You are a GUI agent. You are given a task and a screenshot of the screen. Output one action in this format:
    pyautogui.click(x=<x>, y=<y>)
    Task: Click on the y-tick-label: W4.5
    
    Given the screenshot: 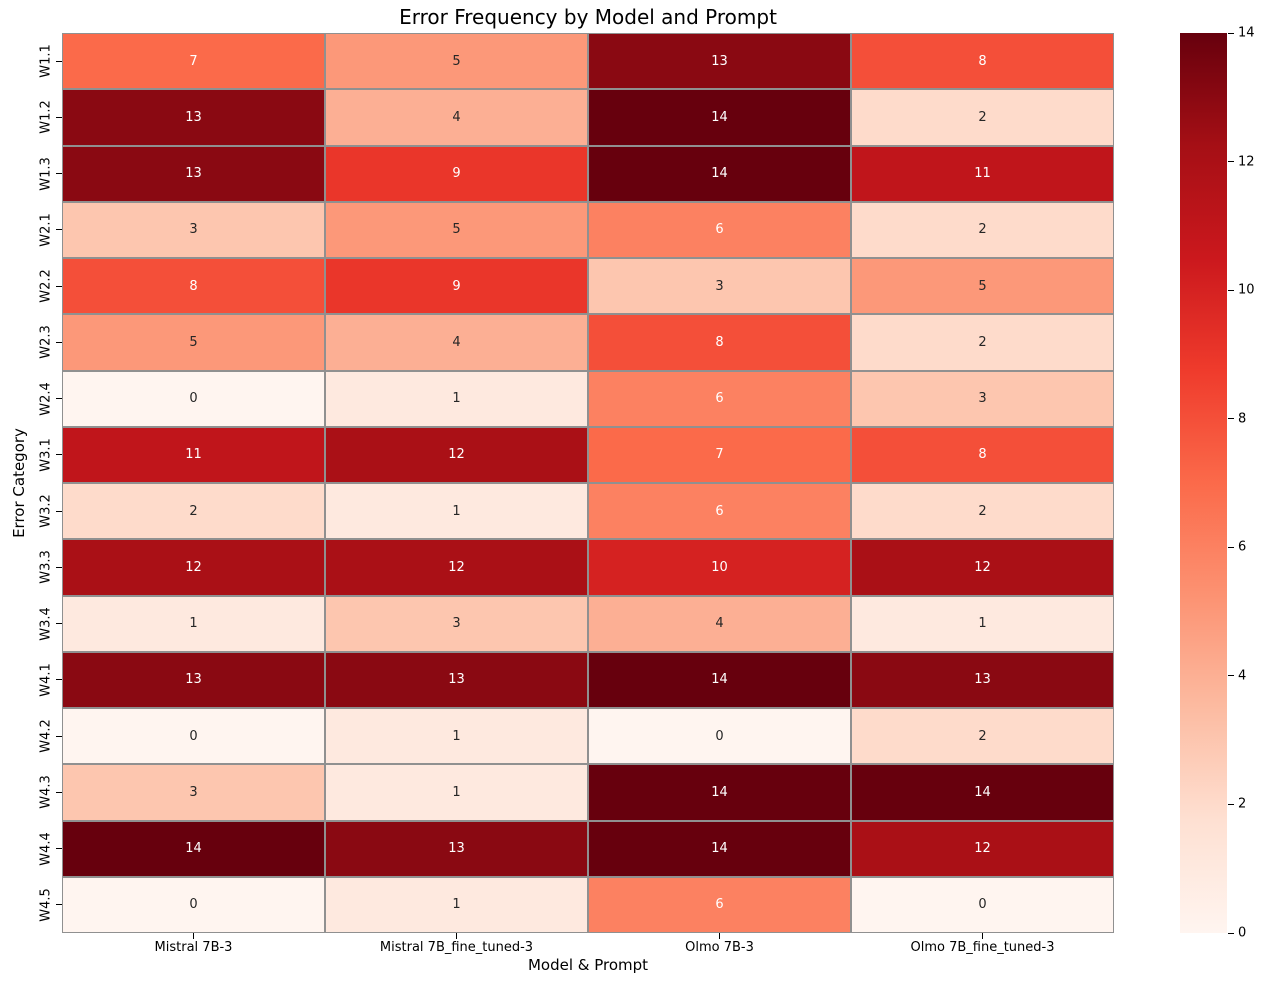 What is the action you would take?
    pyautogui.click(x=46, y=905)
    